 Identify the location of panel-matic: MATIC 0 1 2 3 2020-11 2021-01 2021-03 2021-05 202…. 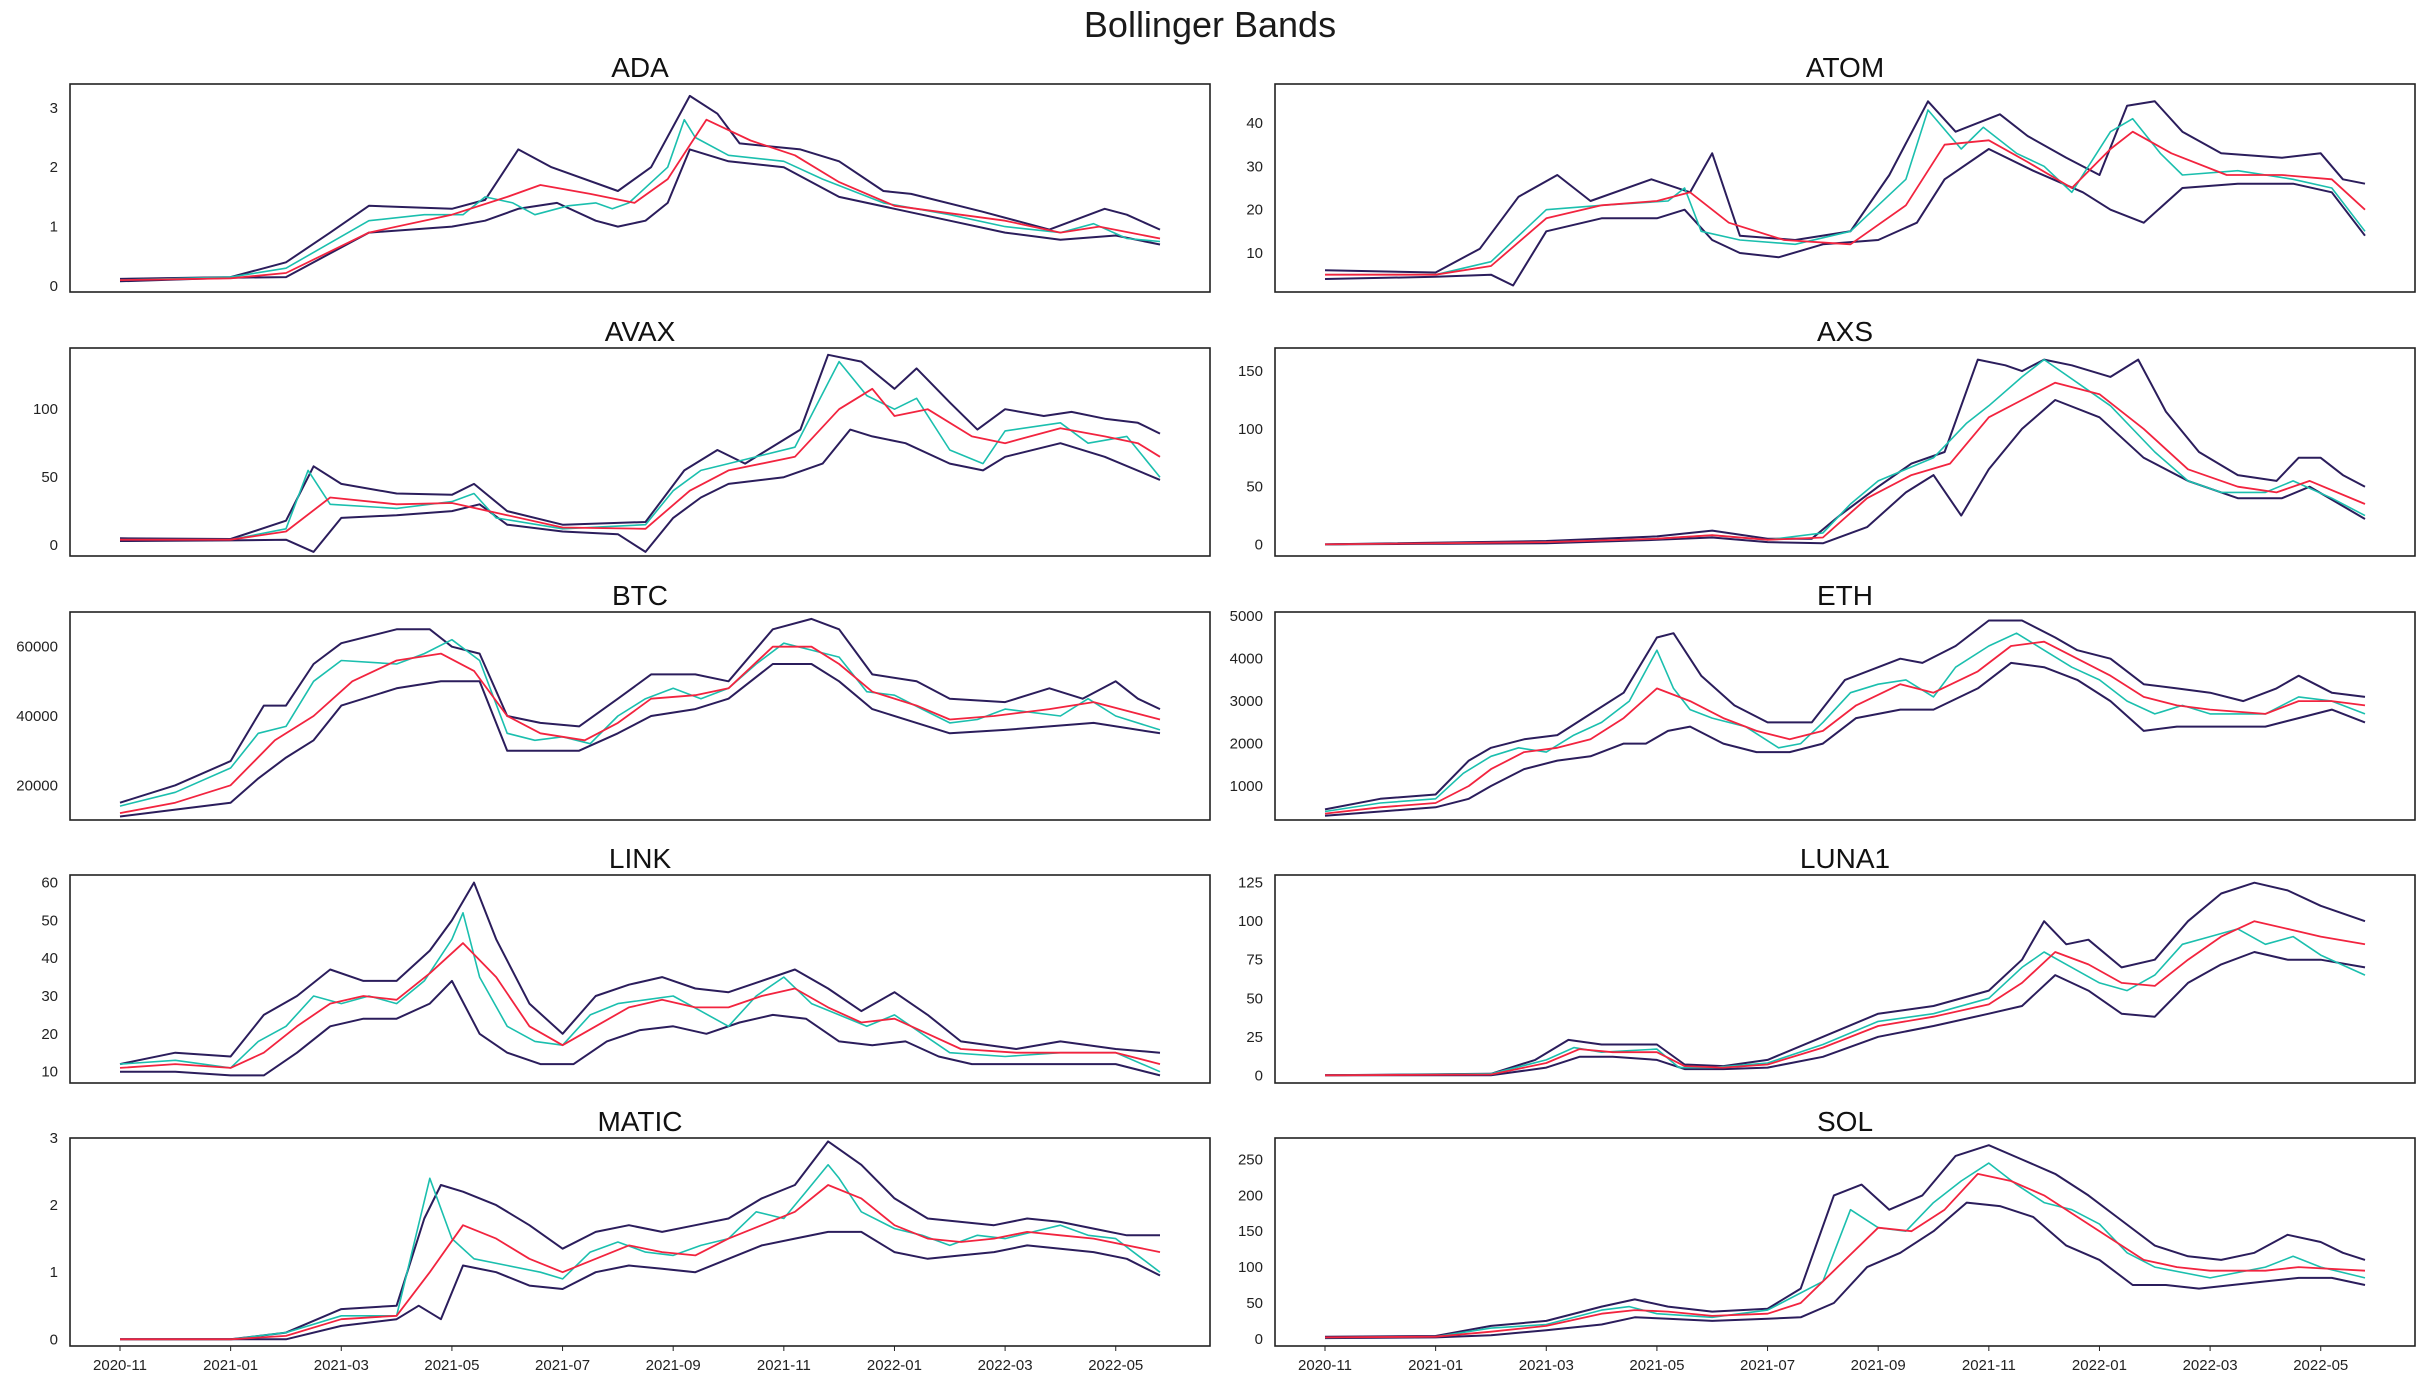
(630, 1240).